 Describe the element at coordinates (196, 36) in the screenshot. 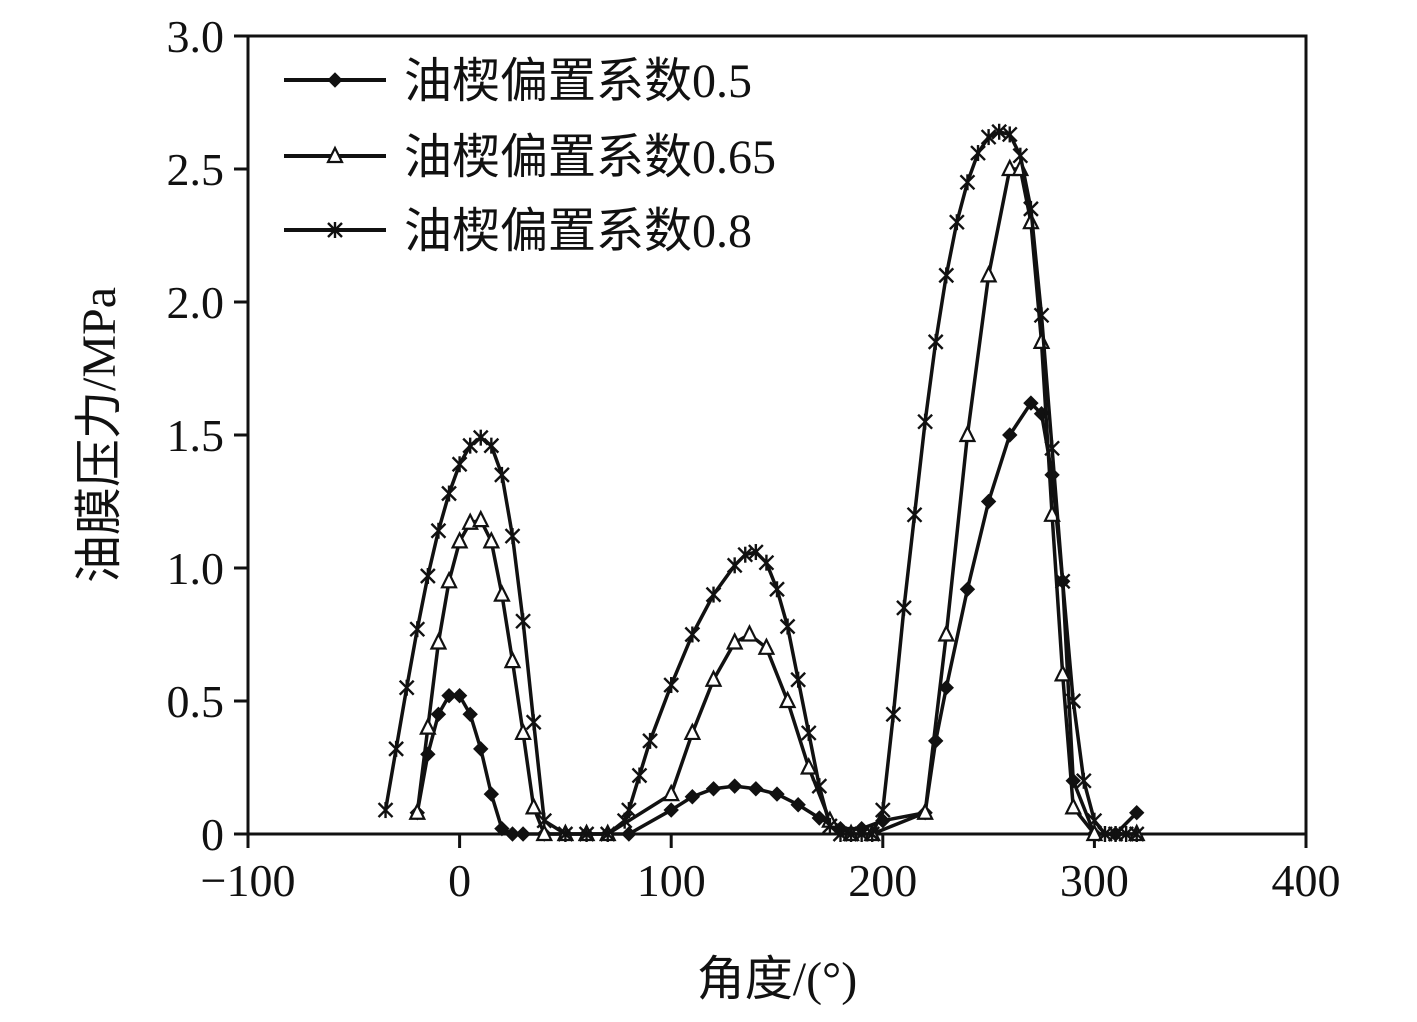

I see `y-tick-label: 3.0` at that location.